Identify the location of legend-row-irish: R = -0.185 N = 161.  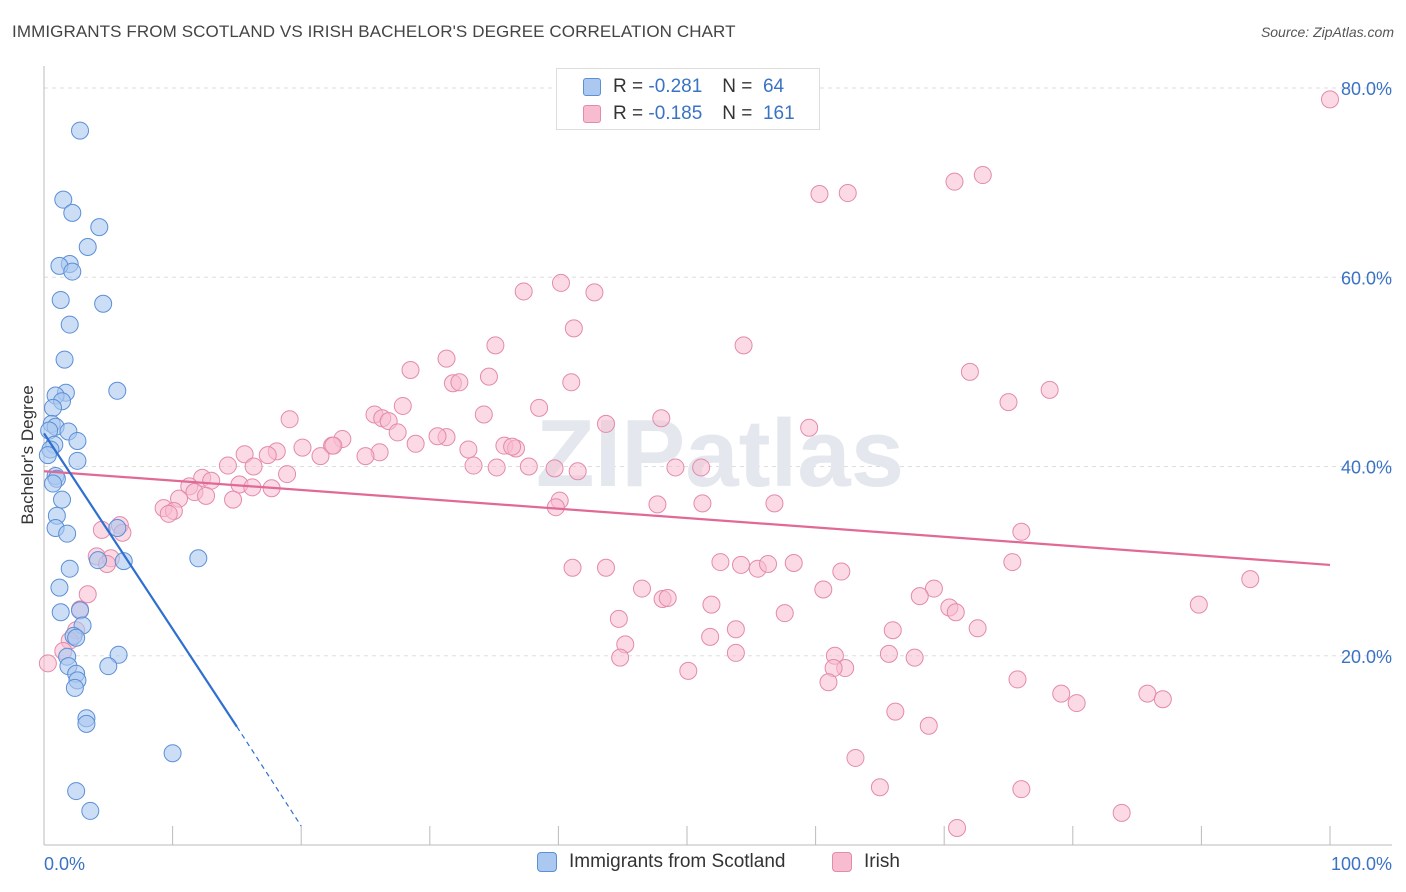
(689, 114).